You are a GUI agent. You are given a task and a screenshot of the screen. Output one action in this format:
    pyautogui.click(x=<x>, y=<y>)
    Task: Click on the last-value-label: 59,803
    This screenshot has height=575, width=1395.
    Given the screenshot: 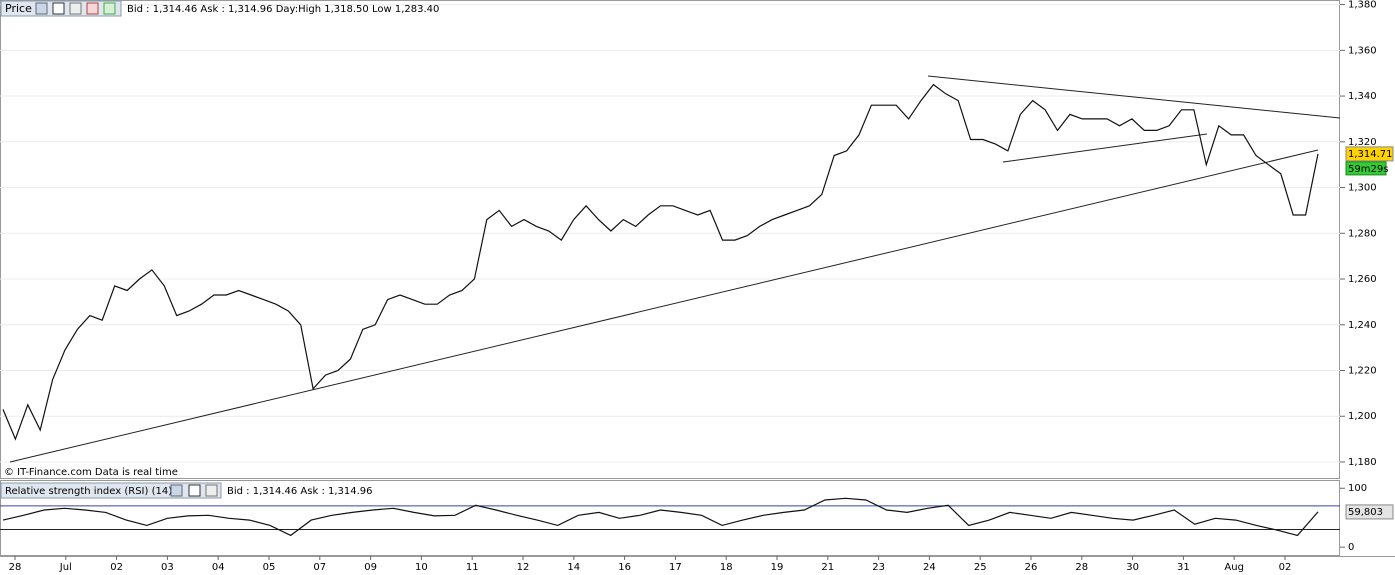 What is the action you would take?
    pyautogui.click(x=1365, y=512)
    